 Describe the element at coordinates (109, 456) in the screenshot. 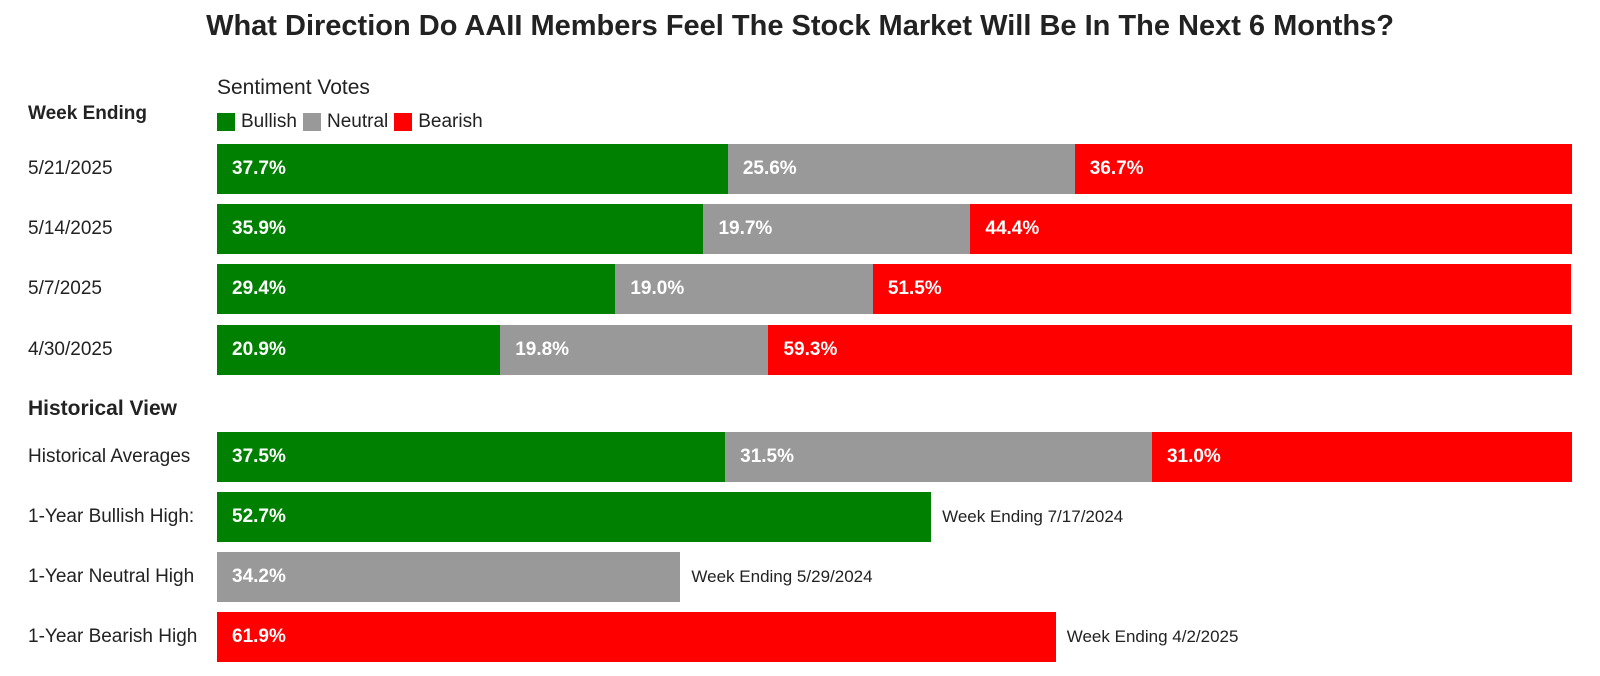

I see `historical-averages-label-0: Historical Averages` at that location.